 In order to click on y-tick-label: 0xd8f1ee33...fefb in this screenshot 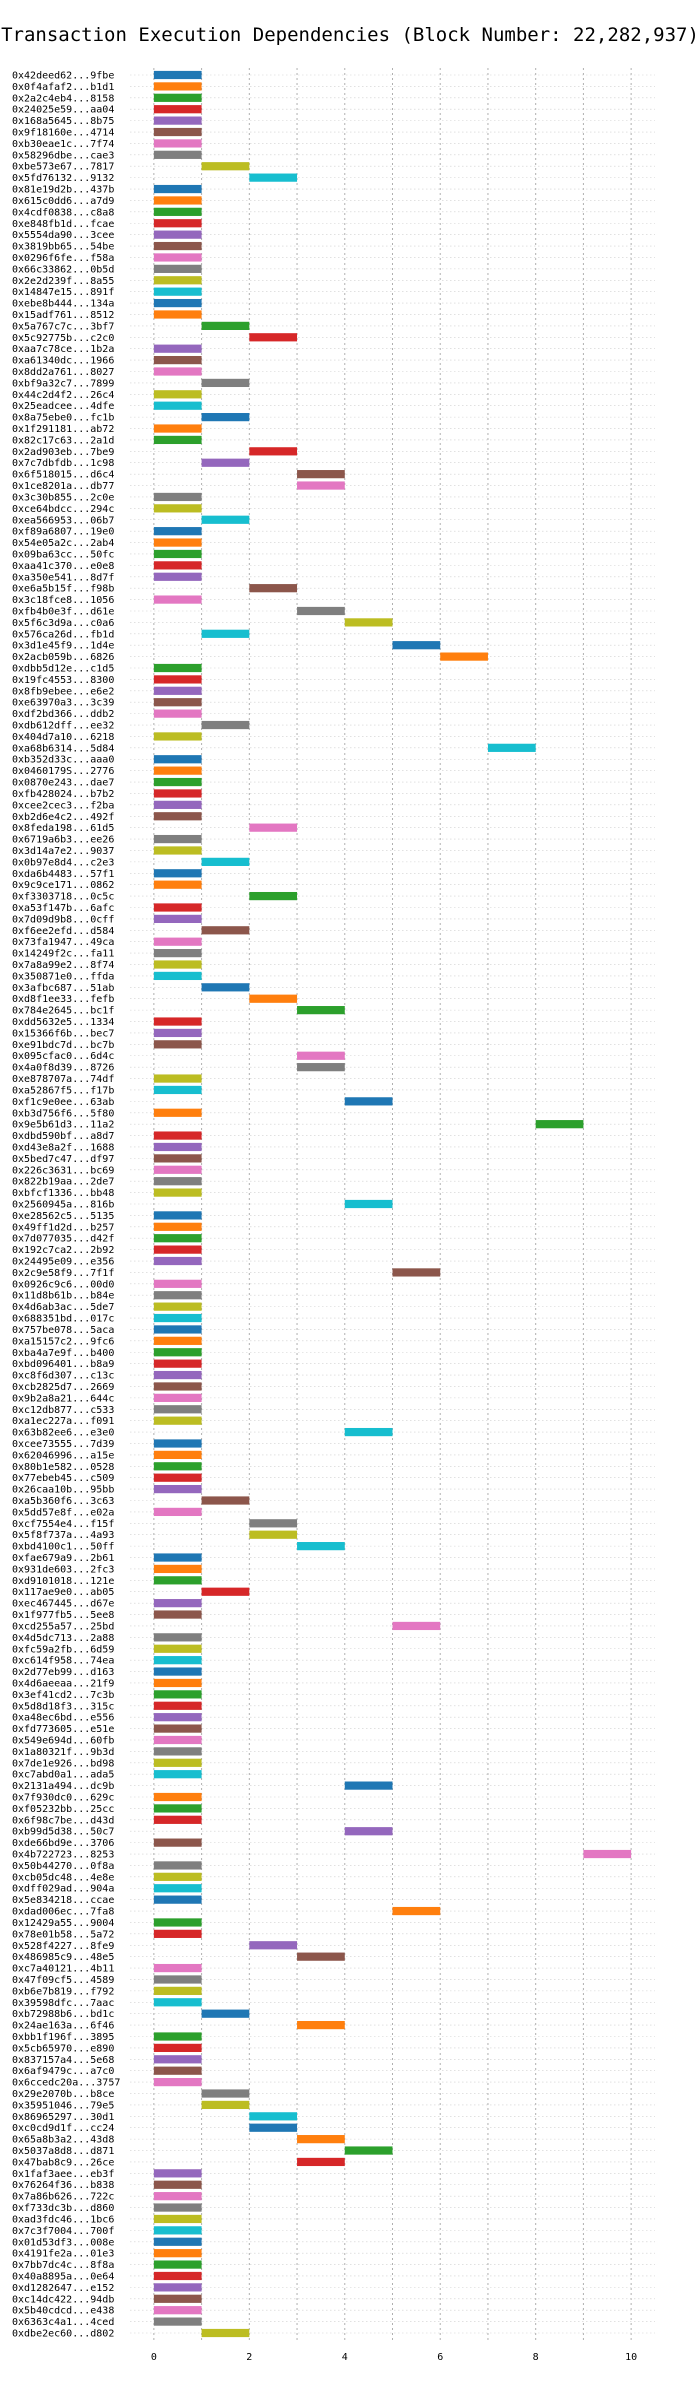, I will do `click(63, 999)`.